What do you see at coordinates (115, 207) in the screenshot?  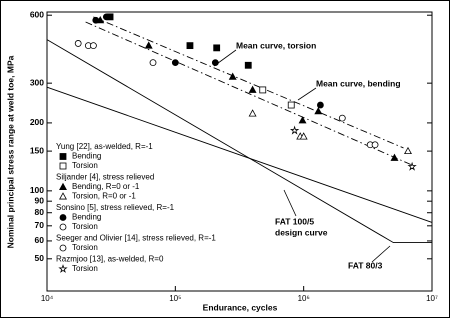 I see `legend-group: Sonsino [5], stress relieved, R=-1` at bounding box center [115, 207].